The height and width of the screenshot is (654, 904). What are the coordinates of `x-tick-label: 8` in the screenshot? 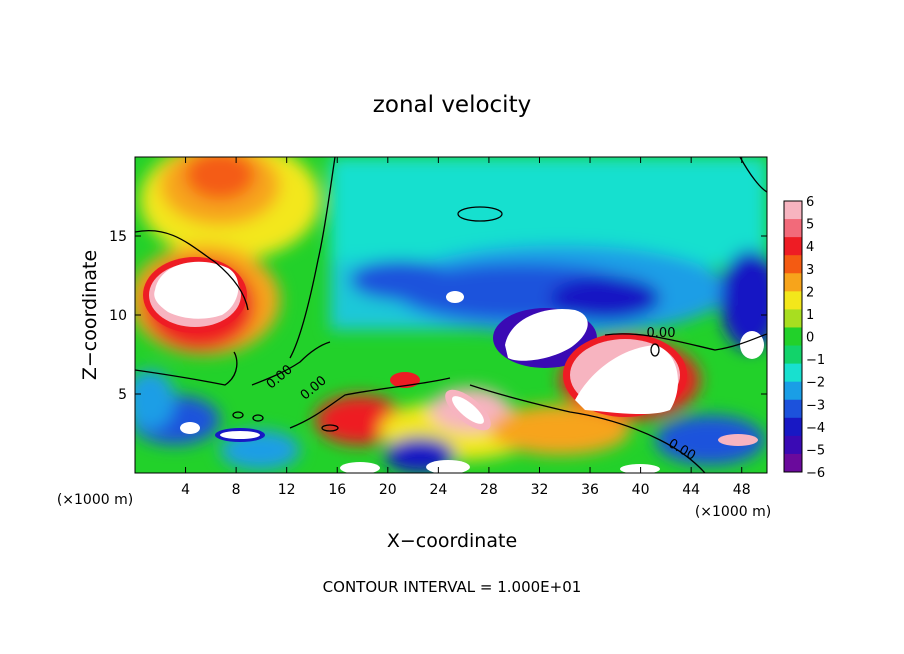 It's located at (236, 490).